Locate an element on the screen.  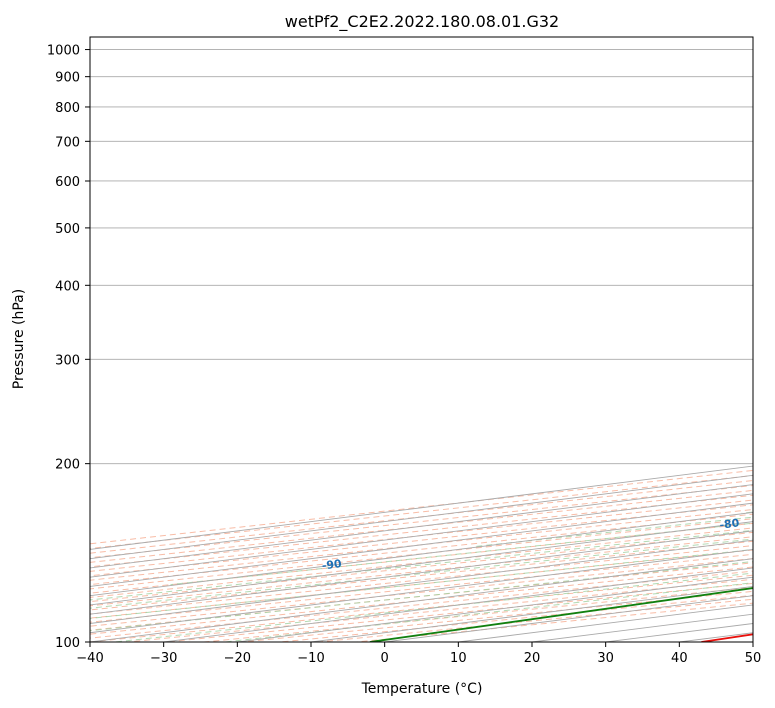
x-tick-label: 40 is located at coordinates (679, 658).